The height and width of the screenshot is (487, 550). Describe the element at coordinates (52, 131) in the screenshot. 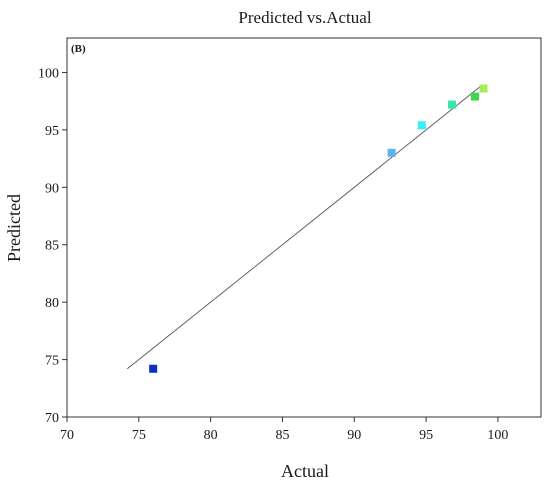

I see `y-tick-label: 95` at that location.